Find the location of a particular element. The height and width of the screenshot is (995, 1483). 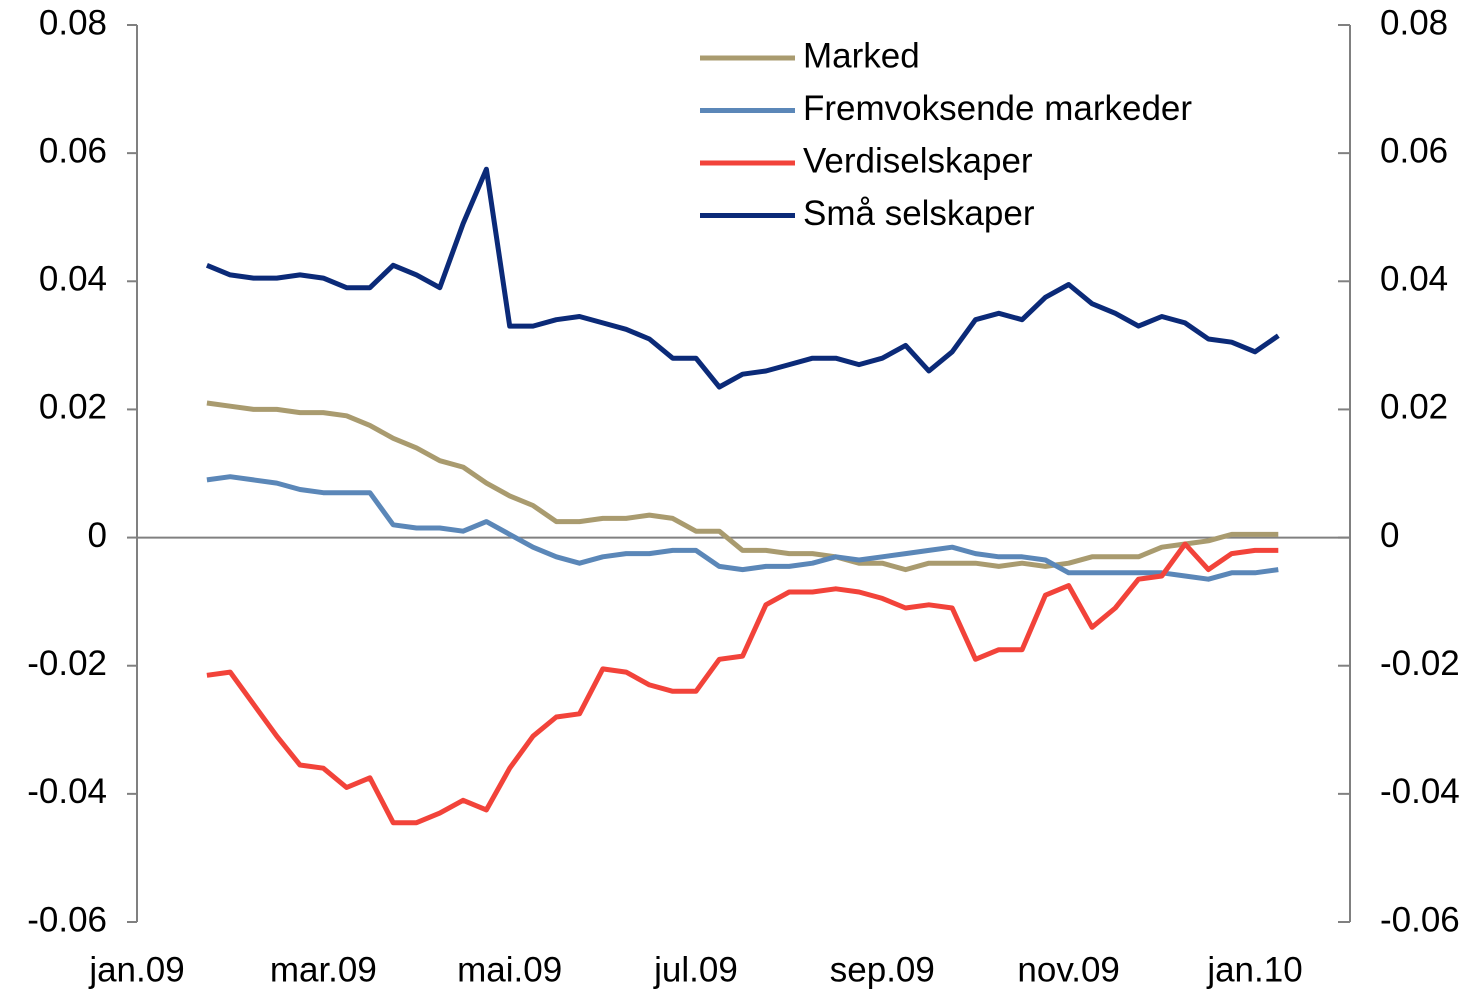

x-tick-label: jan.09 is located at coordinates (136, 969).